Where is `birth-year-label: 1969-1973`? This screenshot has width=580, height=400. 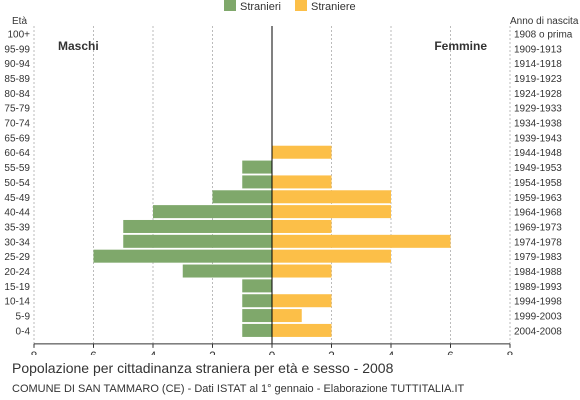
birth-year-label: 1969-1973 is located at coordinates (538, 227).